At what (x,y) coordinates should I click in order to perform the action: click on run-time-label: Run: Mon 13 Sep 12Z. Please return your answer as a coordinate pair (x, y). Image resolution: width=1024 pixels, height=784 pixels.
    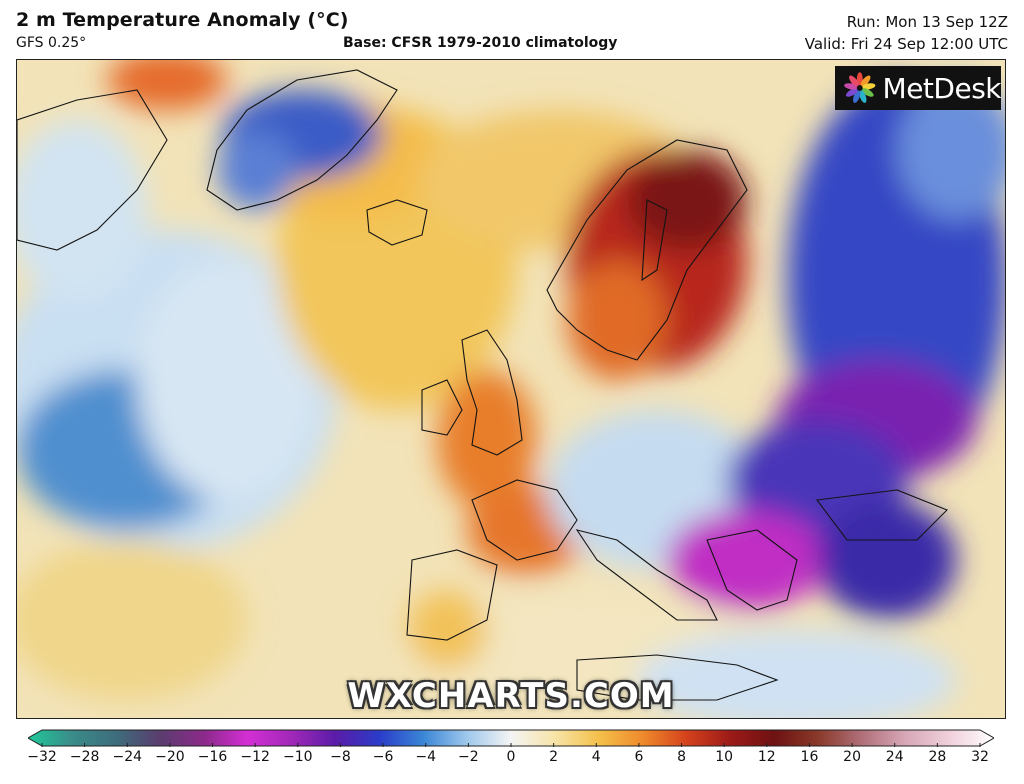
    Looking at the image, I should click on (927, 22).